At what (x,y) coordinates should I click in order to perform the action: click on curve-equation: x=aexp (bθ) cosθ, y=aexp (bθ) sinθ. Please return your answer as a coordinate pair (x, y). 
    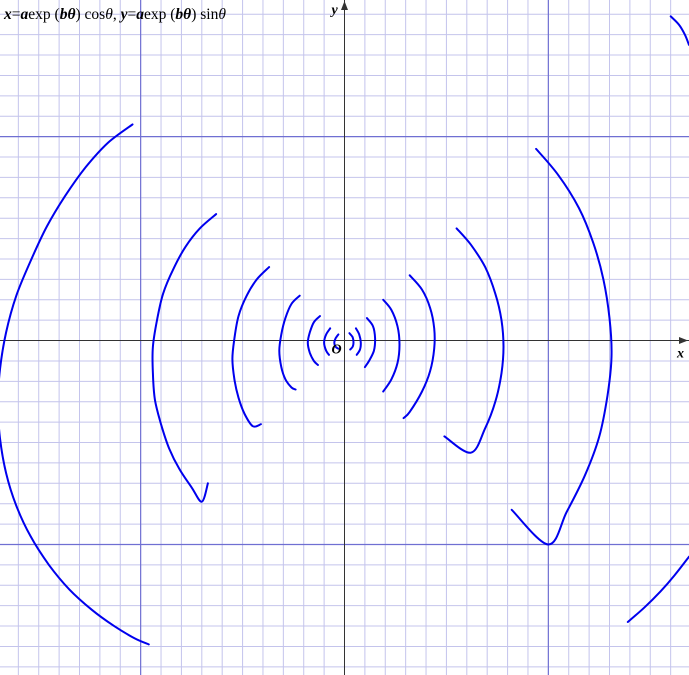
    Looking at the image, I should click on (115, 15).